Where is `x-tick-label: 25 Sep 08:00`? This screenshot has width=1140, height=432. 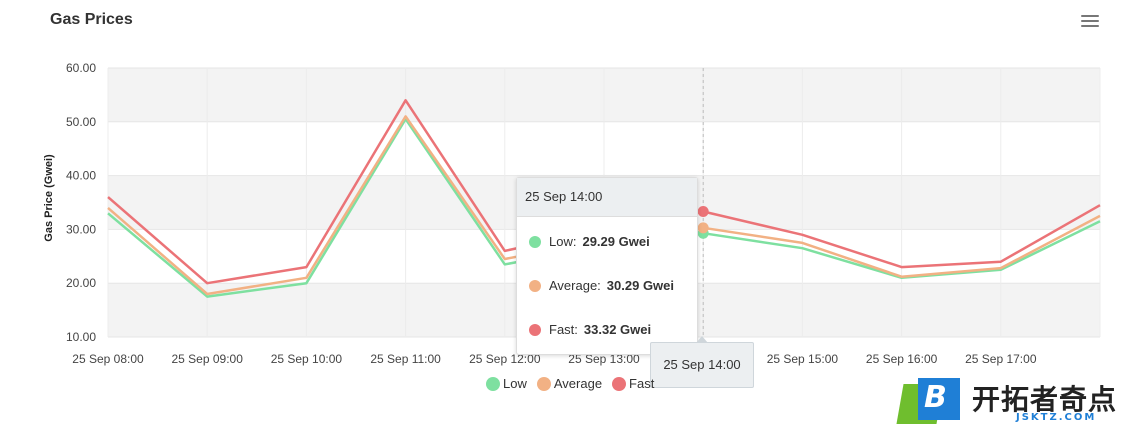 x-tick-label: 25 Sep 08:00 is located at coordinates (108, 359).